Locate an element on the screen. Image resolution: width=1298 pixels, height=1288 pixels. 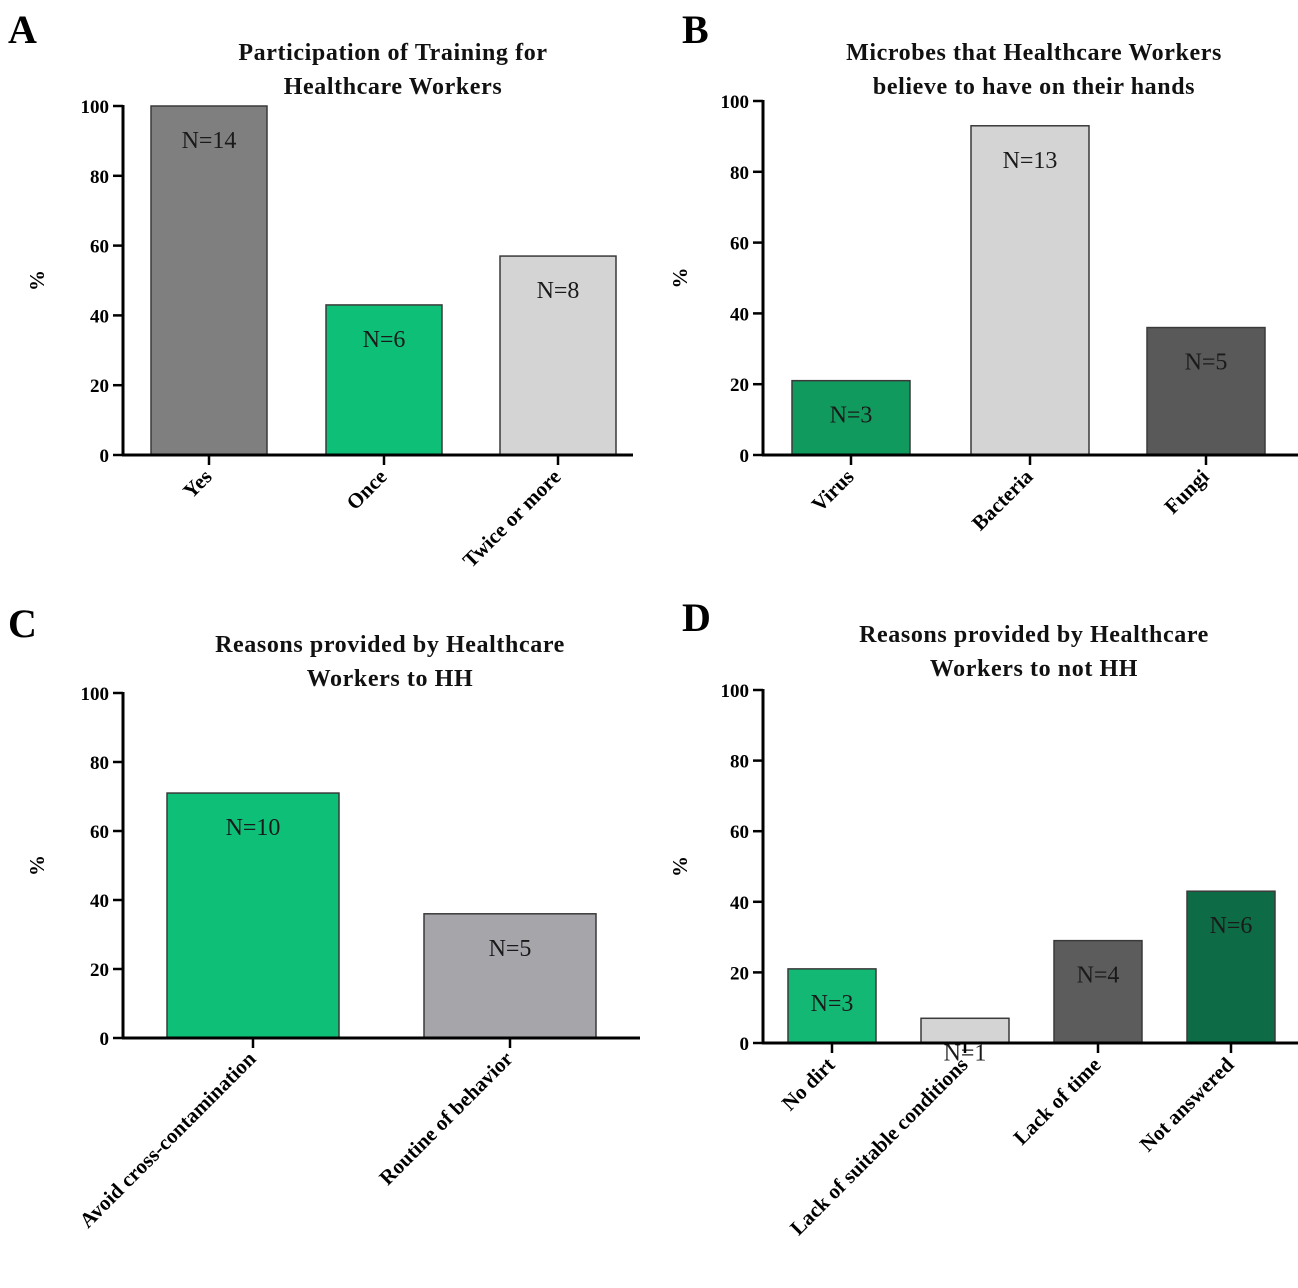
category-label: Yes is located at coordinates (197, 484).